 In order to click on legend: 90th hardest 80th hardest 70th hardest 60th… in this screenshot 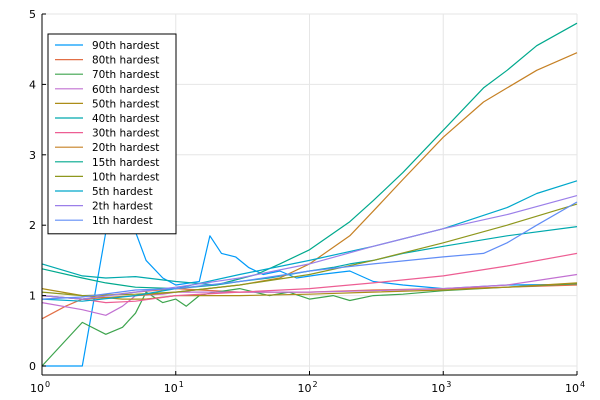, I will do `click(112, 134)`.